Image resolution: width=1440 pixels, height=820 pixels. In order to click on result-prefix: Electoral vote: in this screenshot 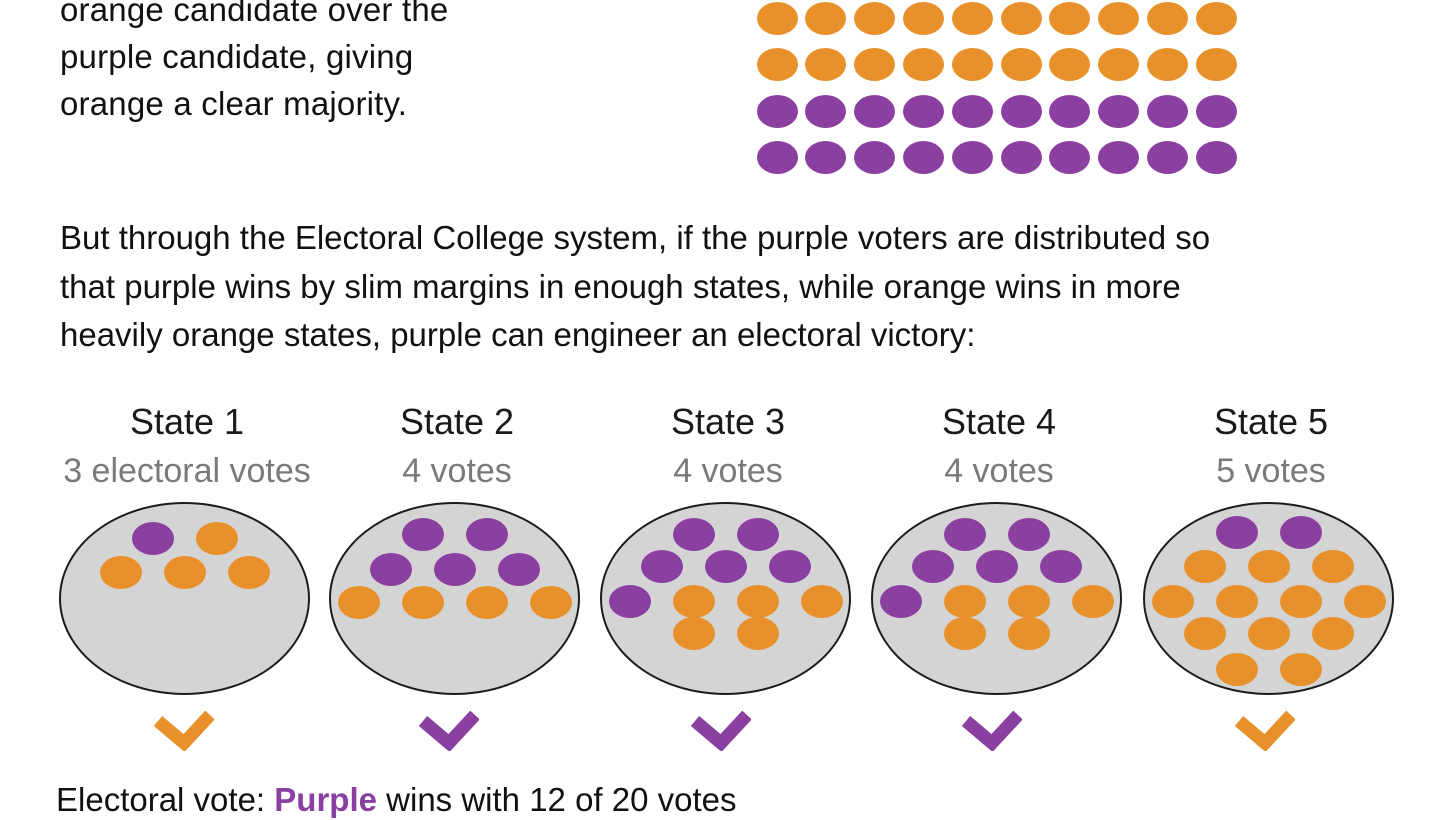, I will do `click(165, 799)`.